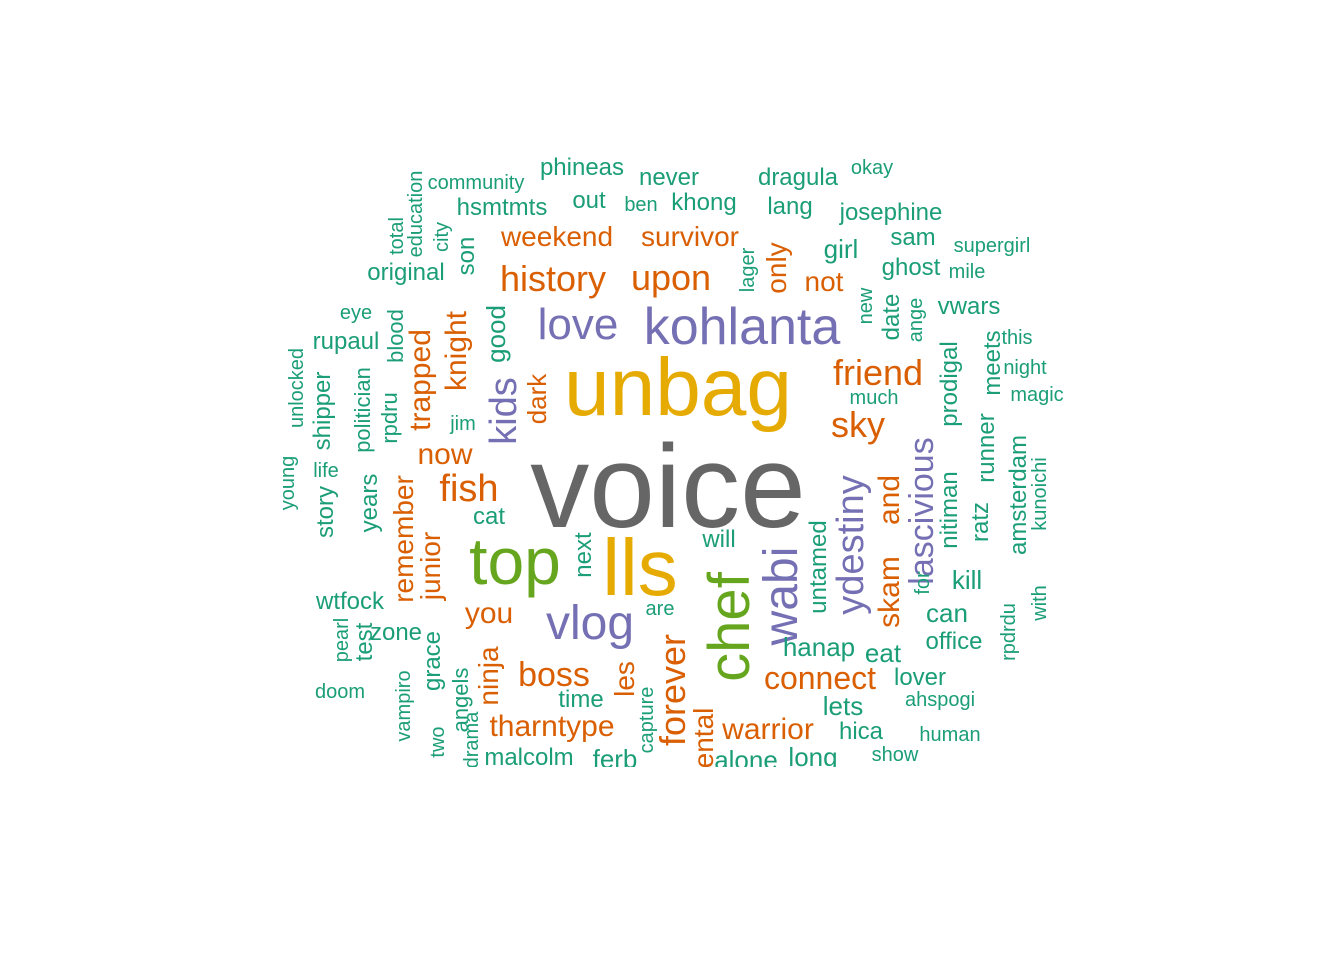 This screenshot has height=960, width=1344. What do you see at coordinates (883, 653) in the screenshot?
I see `cloud-word-eat: eat` at bounding box center [883, 653].